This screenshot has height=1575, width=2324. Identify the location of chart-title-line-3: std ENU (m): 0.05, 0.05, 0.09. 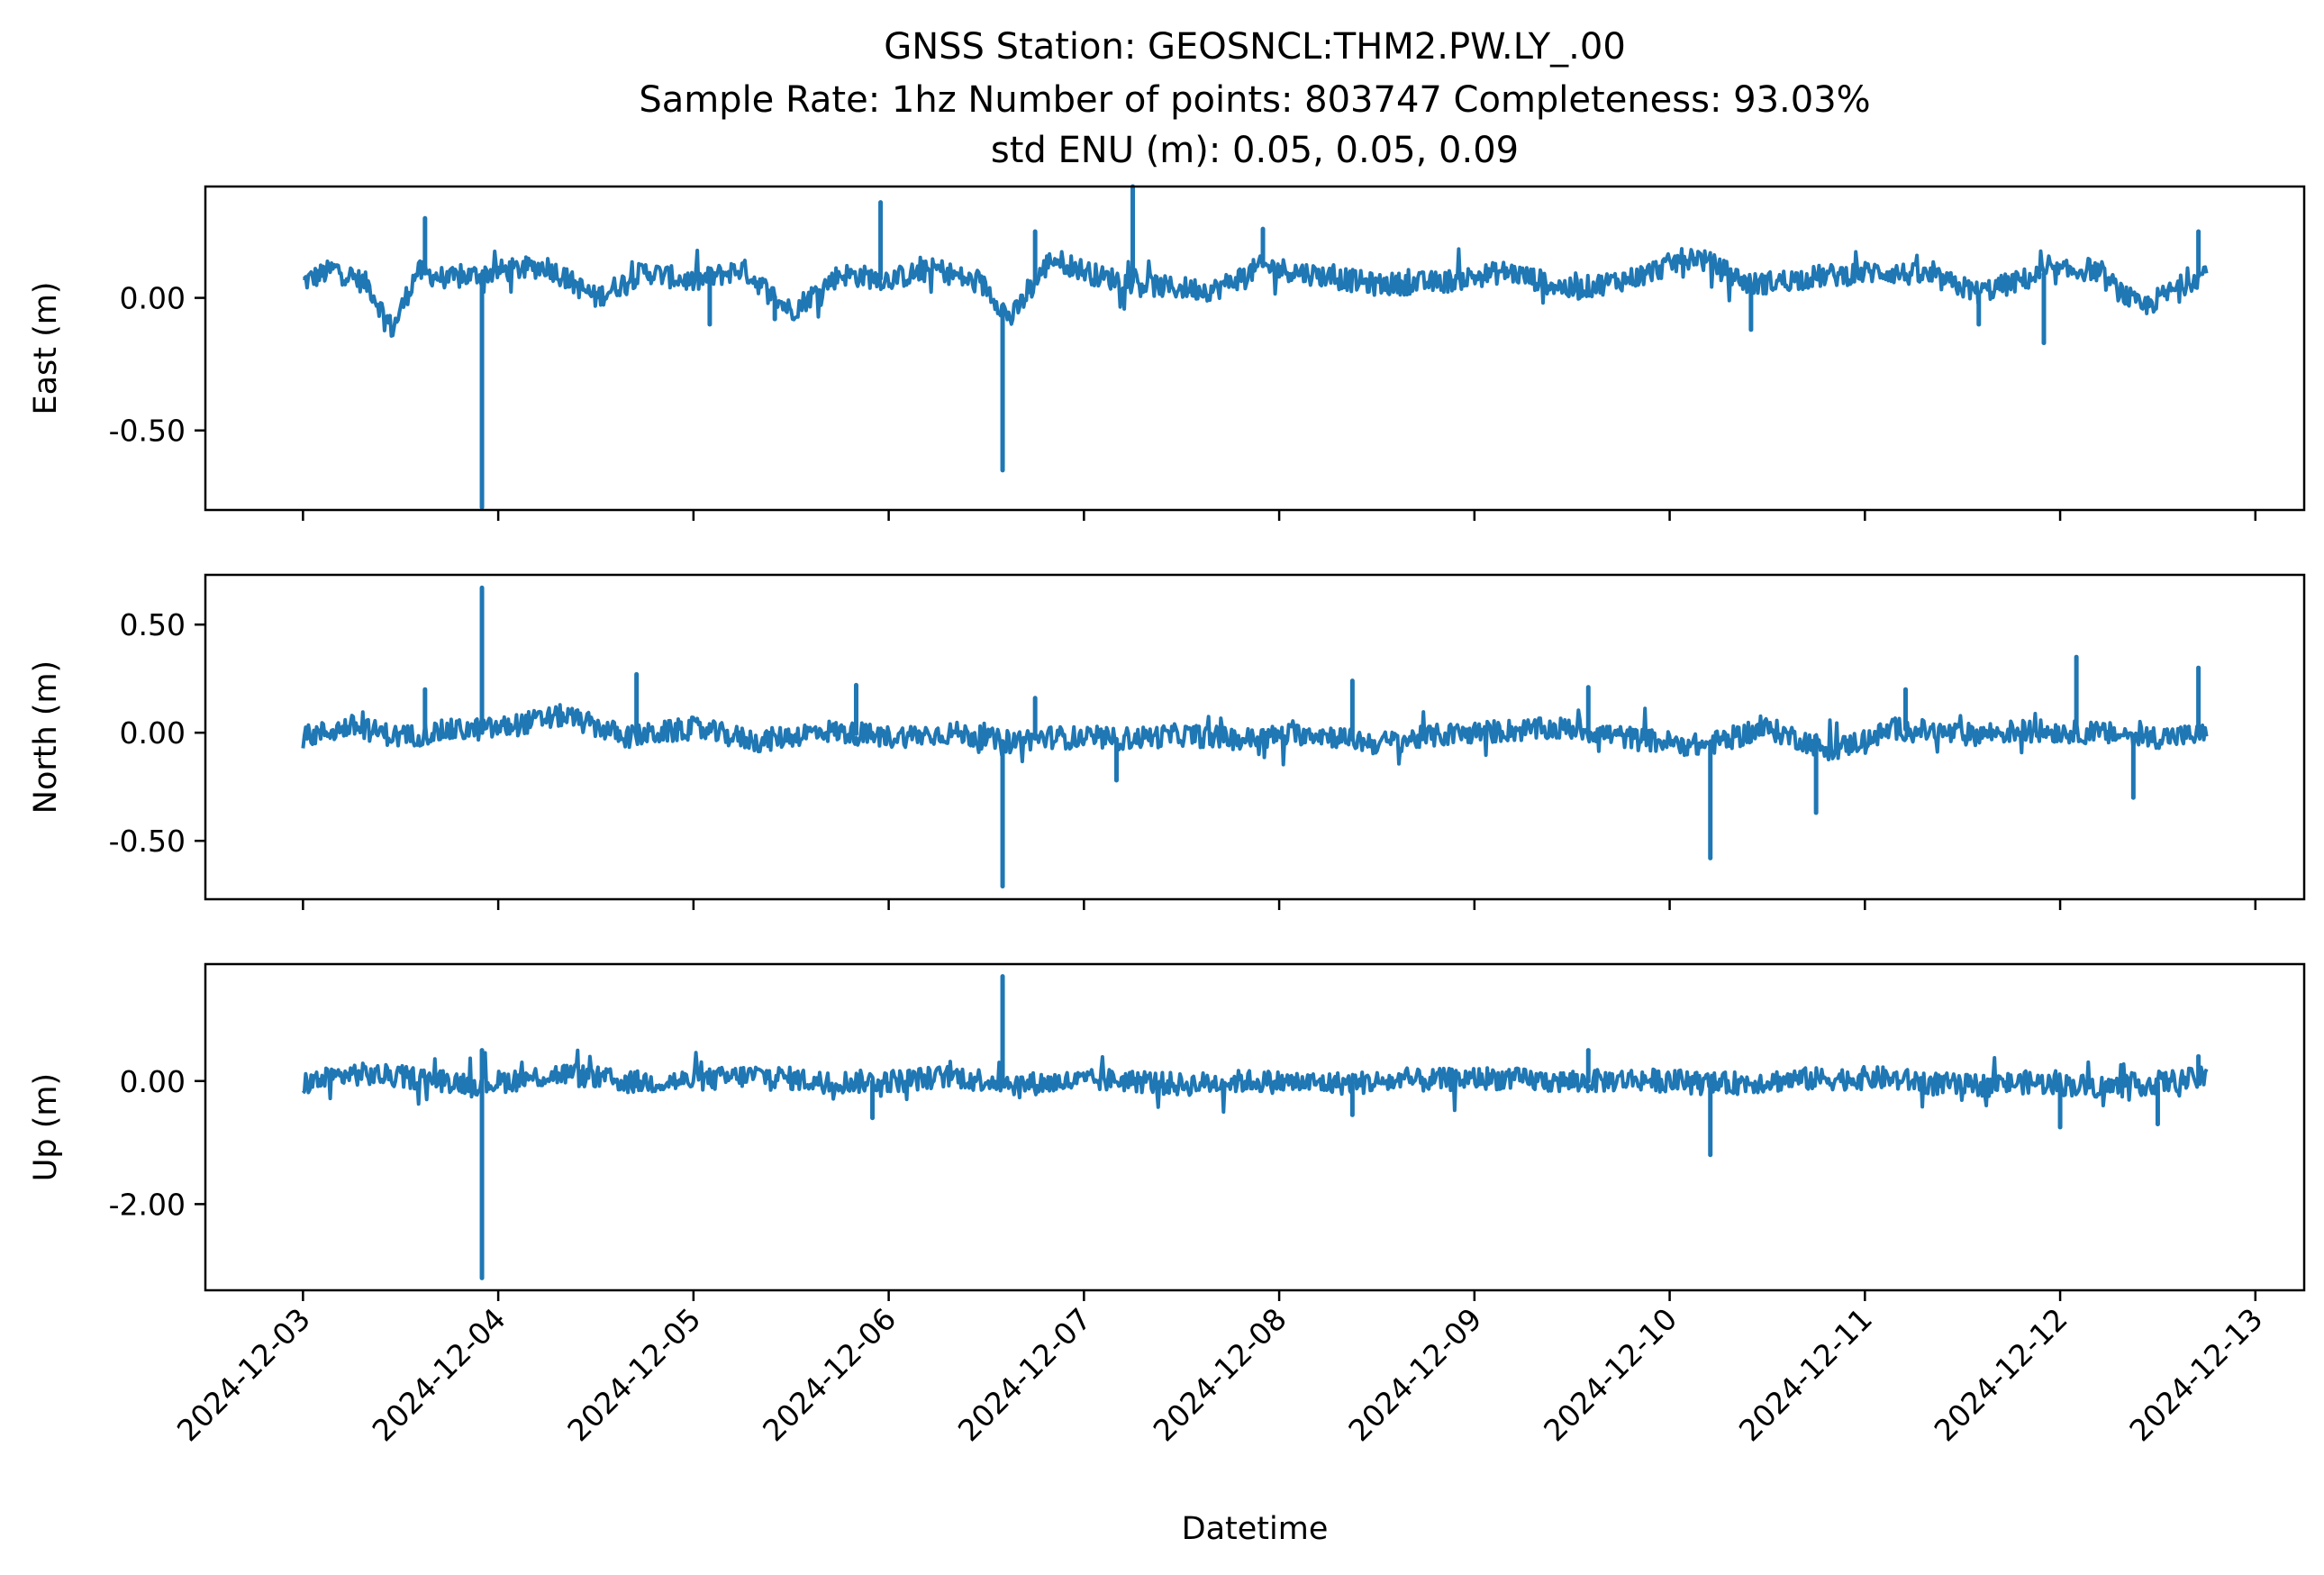
(1255, 150).